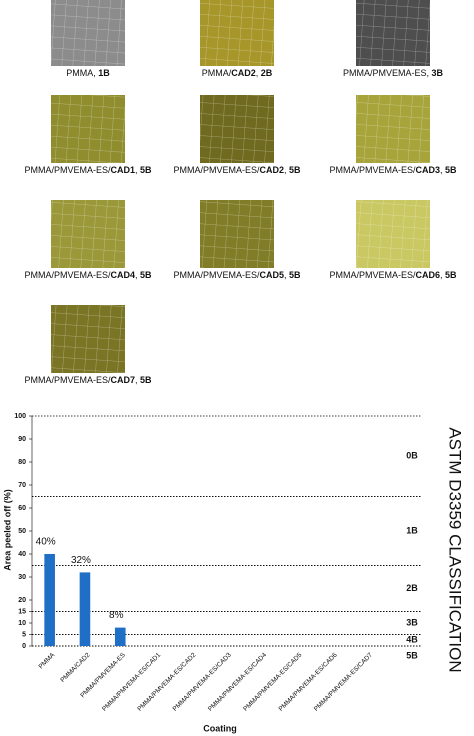  Describe the element at coordinates (412, 640) in the screenshot. I see `band-label: 4B` at that location.